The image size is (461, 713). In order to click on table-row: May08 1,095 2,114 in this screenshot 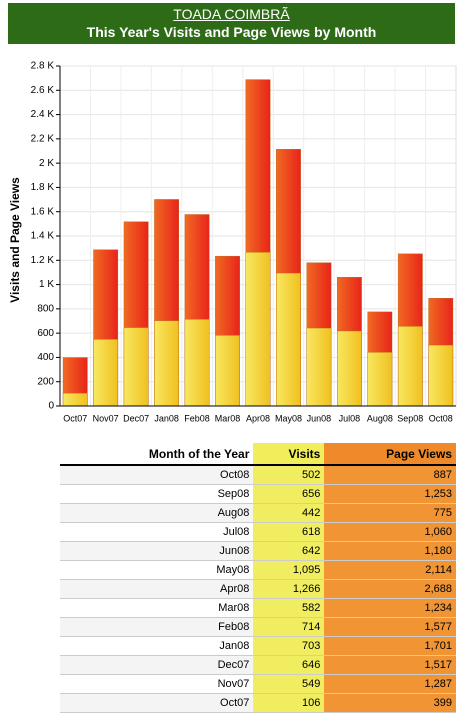, I will do `click(258, 570)`.